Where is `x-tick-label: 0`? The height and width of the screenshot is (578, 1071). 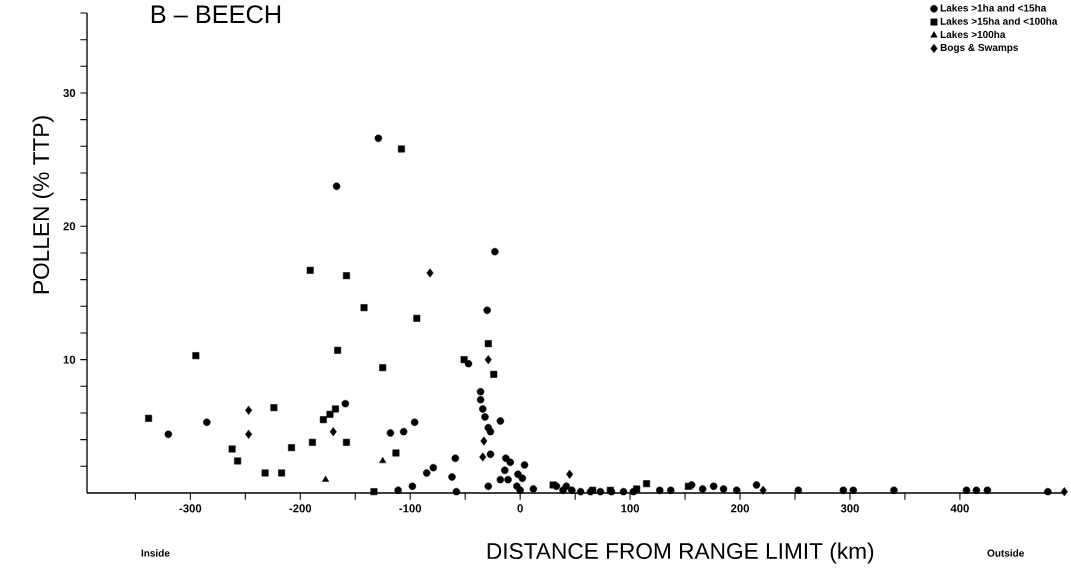 x-tick-label: 0 is located at coordinates (520, 508).